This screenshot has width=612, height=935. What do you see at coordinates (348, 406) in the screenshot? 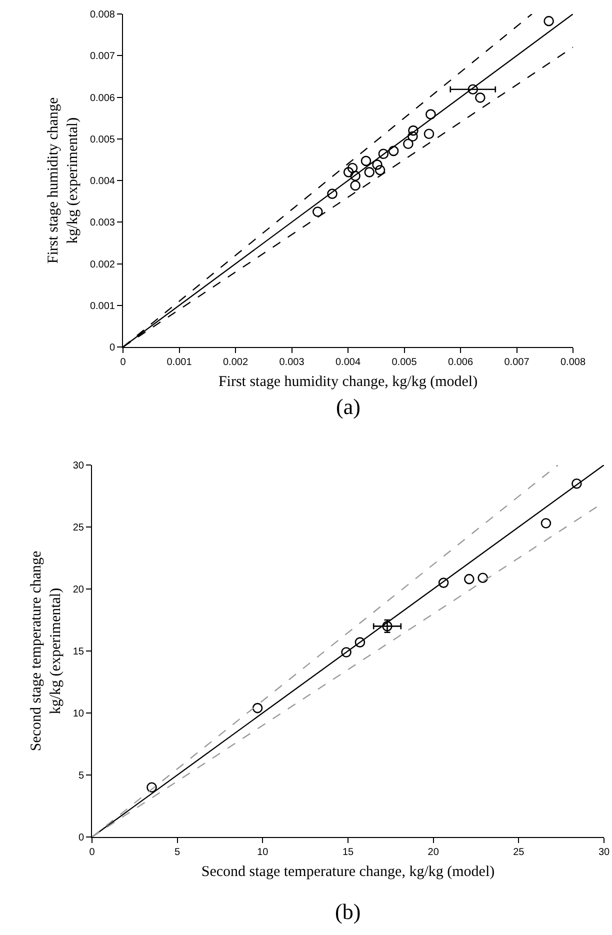
I see `text: (a)` at bounding box center [348, 406].